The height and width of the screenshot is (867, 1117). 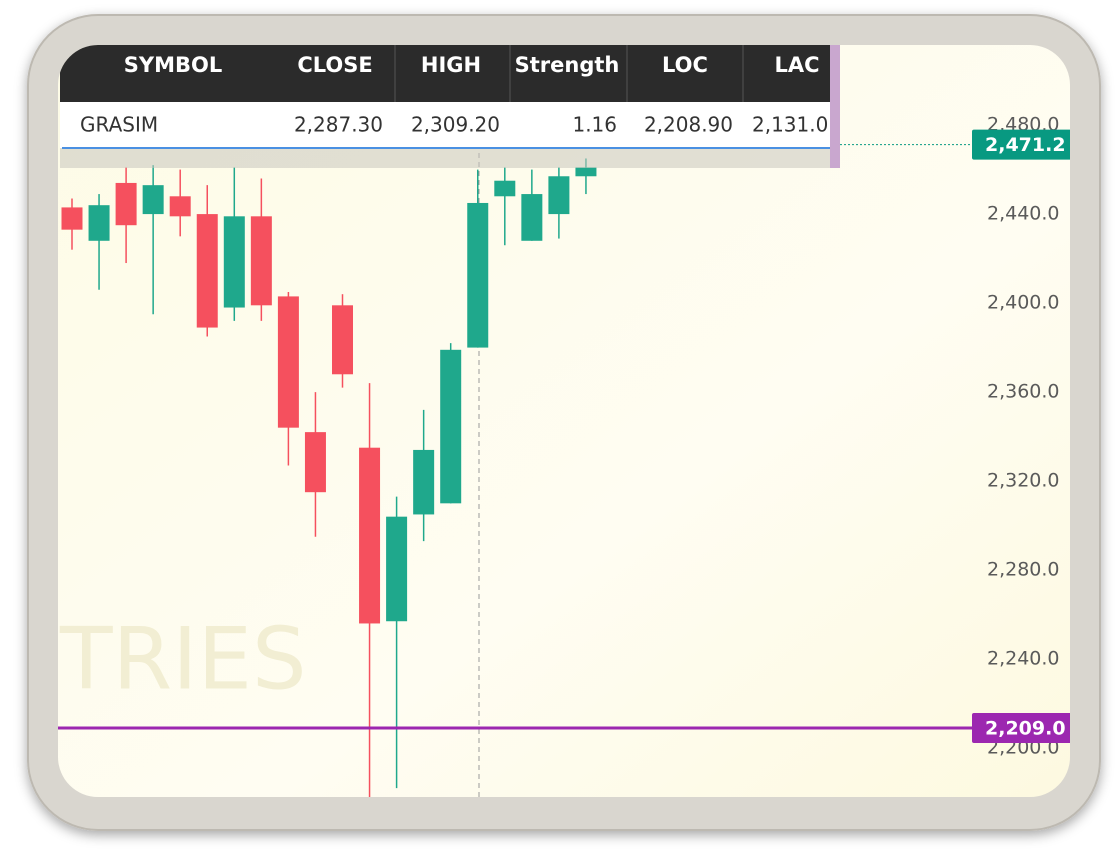 I want to click on y-tick-label: 2,360.0, so click(x=1023, y=392).